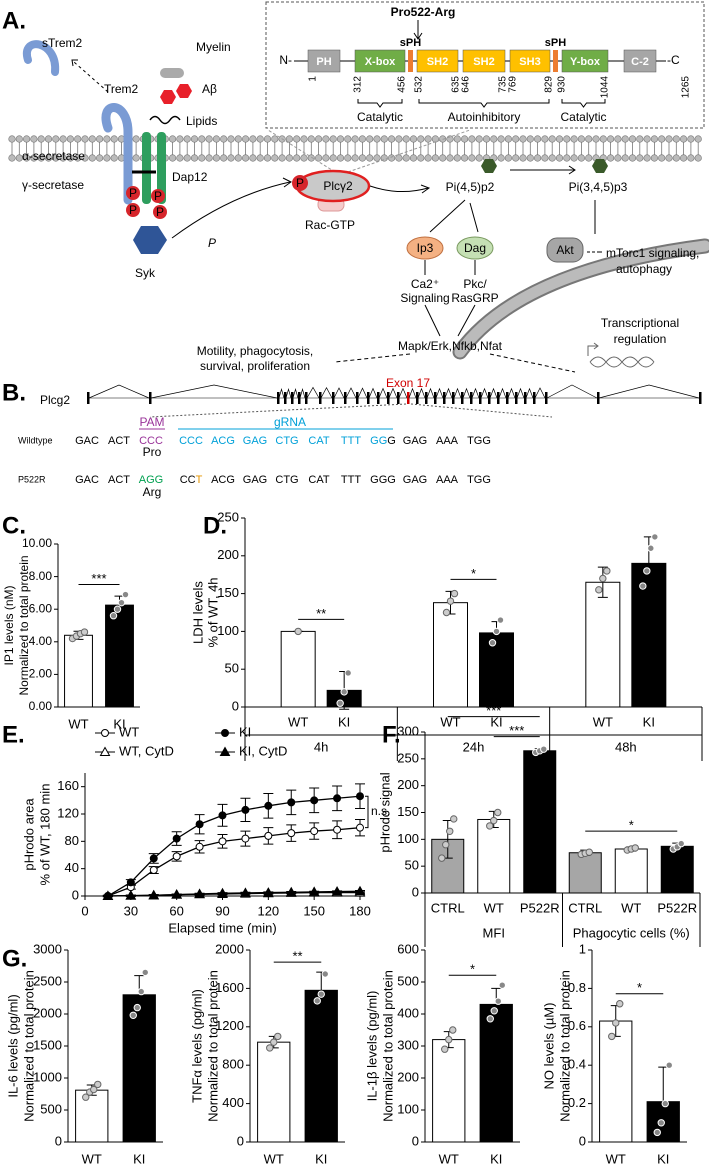 The image size is (709, 1175). Describe the element at coordinates (263, 750) in the screenshot. I see `legend-label: KI, CytD` at that location.